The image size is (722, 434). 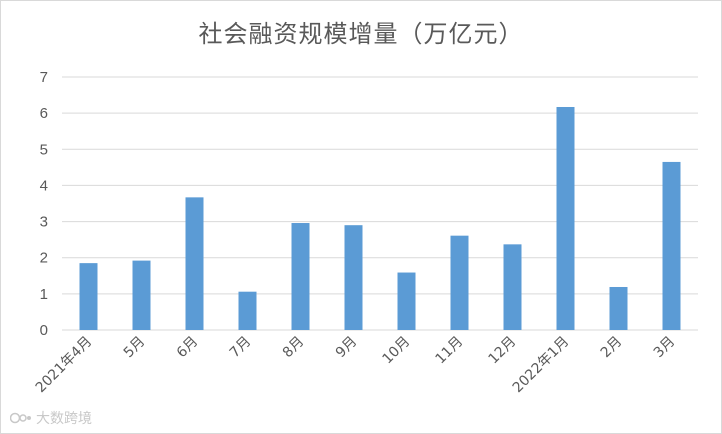 What do you see at coordinates (44, 222) in the screenshot?
I see `y-tick-label: 3` at bounding box center [44, 222].